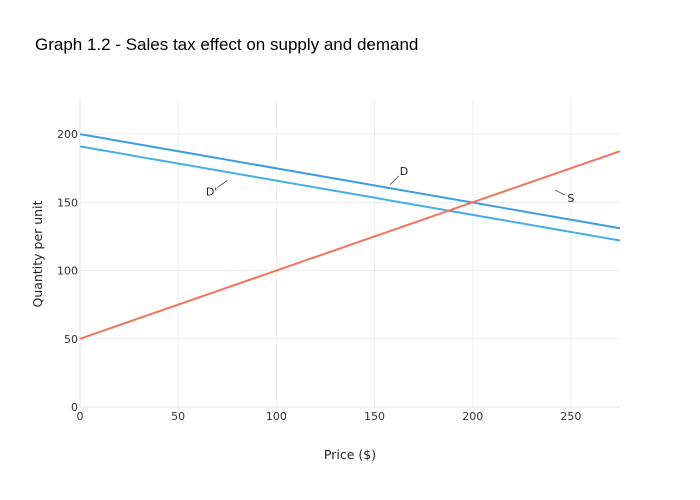  I want to click on y-tick-label-4: 200, so click(67, 134).